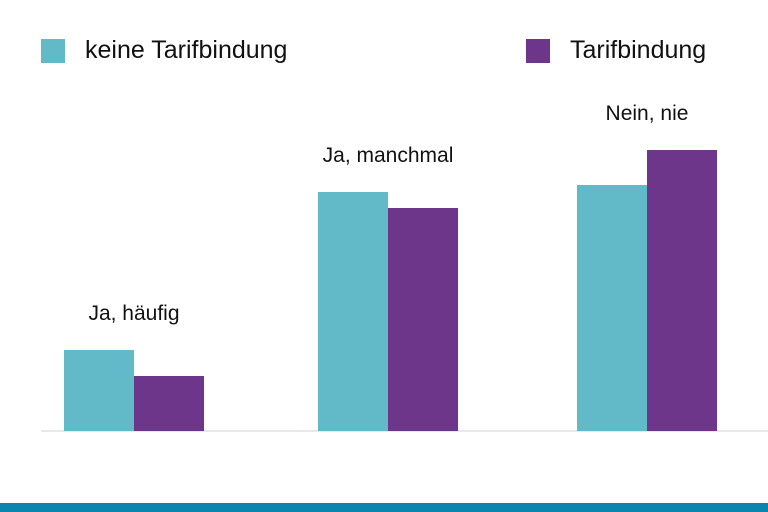 The width and height of the screenshot is (768, 512). I want to click on category-label: Ja, häufig, so click(133, 313).